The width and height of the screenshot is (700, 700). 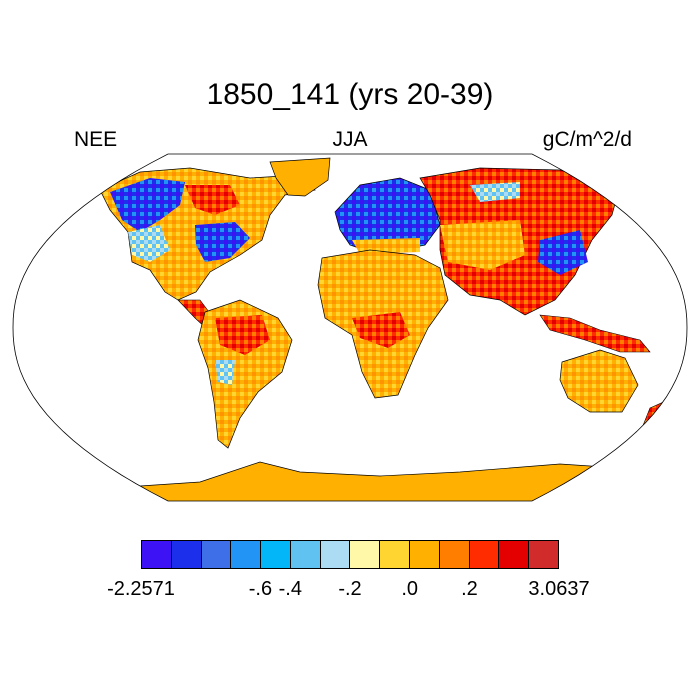 What do you see at coordinates (387, 215) in the screenshot?
I see `land-europe` at bounding box center [387, 215].